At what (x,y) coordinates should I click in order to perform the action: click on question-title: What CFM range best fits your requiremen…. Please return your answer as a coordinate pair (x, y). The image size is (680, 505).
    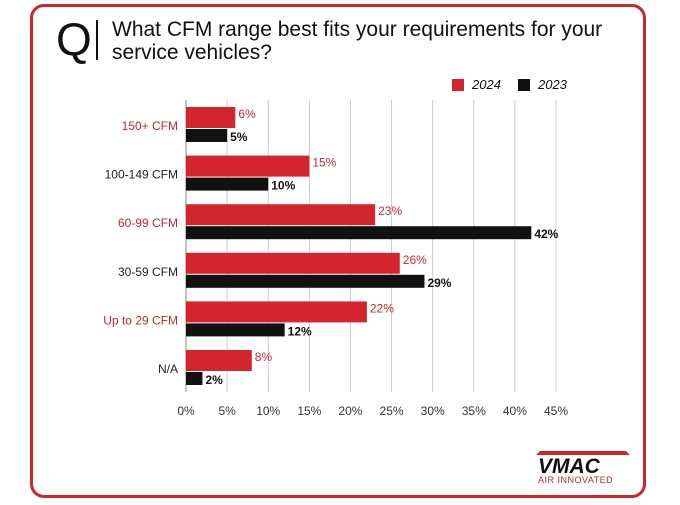
    Looking at the image, I should click on (357, 41).